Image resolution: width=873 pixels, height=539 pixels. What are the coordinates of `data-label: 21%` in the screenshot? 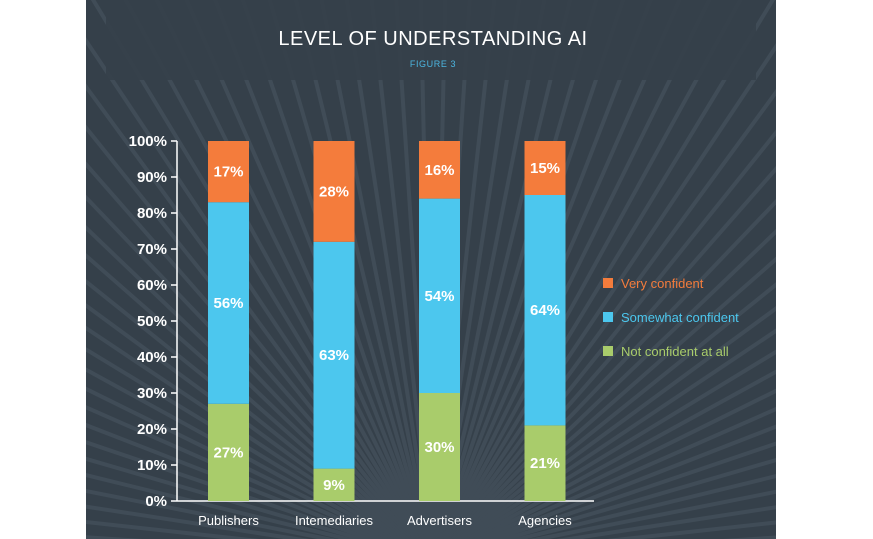 It's located at (545, 463).